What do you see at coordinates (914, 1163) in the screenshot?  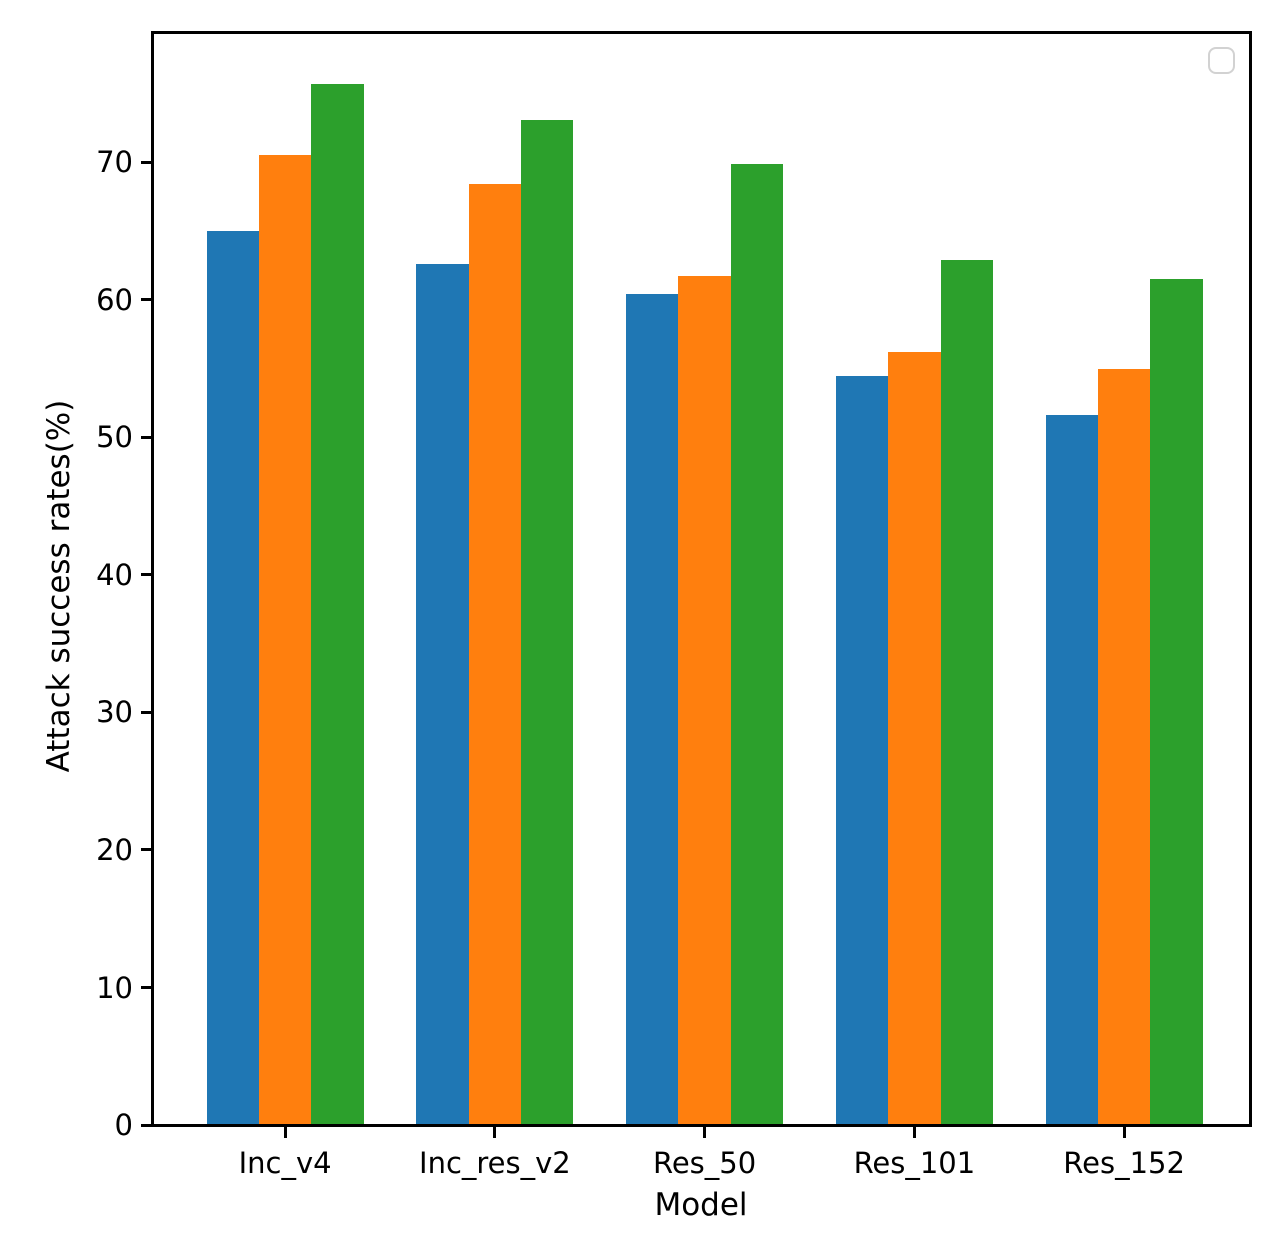 I see `x-tick-label: Res_101` at bounding box center [914, 1163].